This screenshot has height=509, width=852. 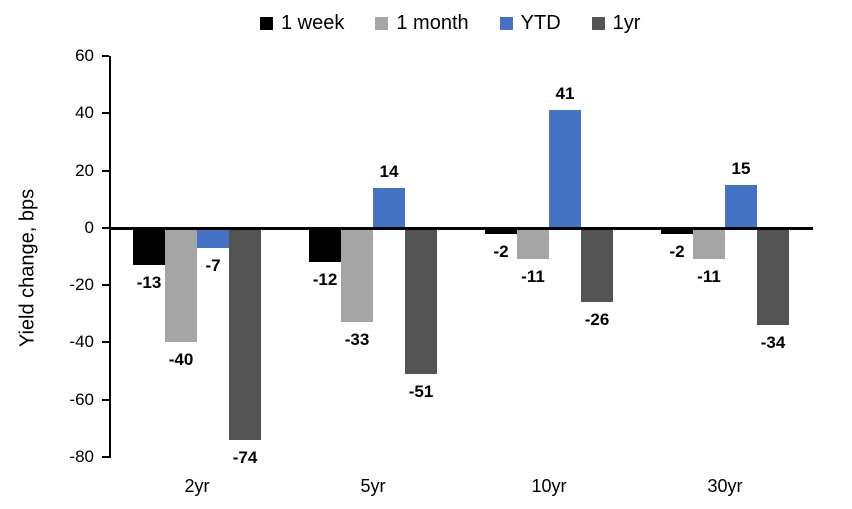 I want to click on bar-1-week-30yr, so click(x=677, y=230).